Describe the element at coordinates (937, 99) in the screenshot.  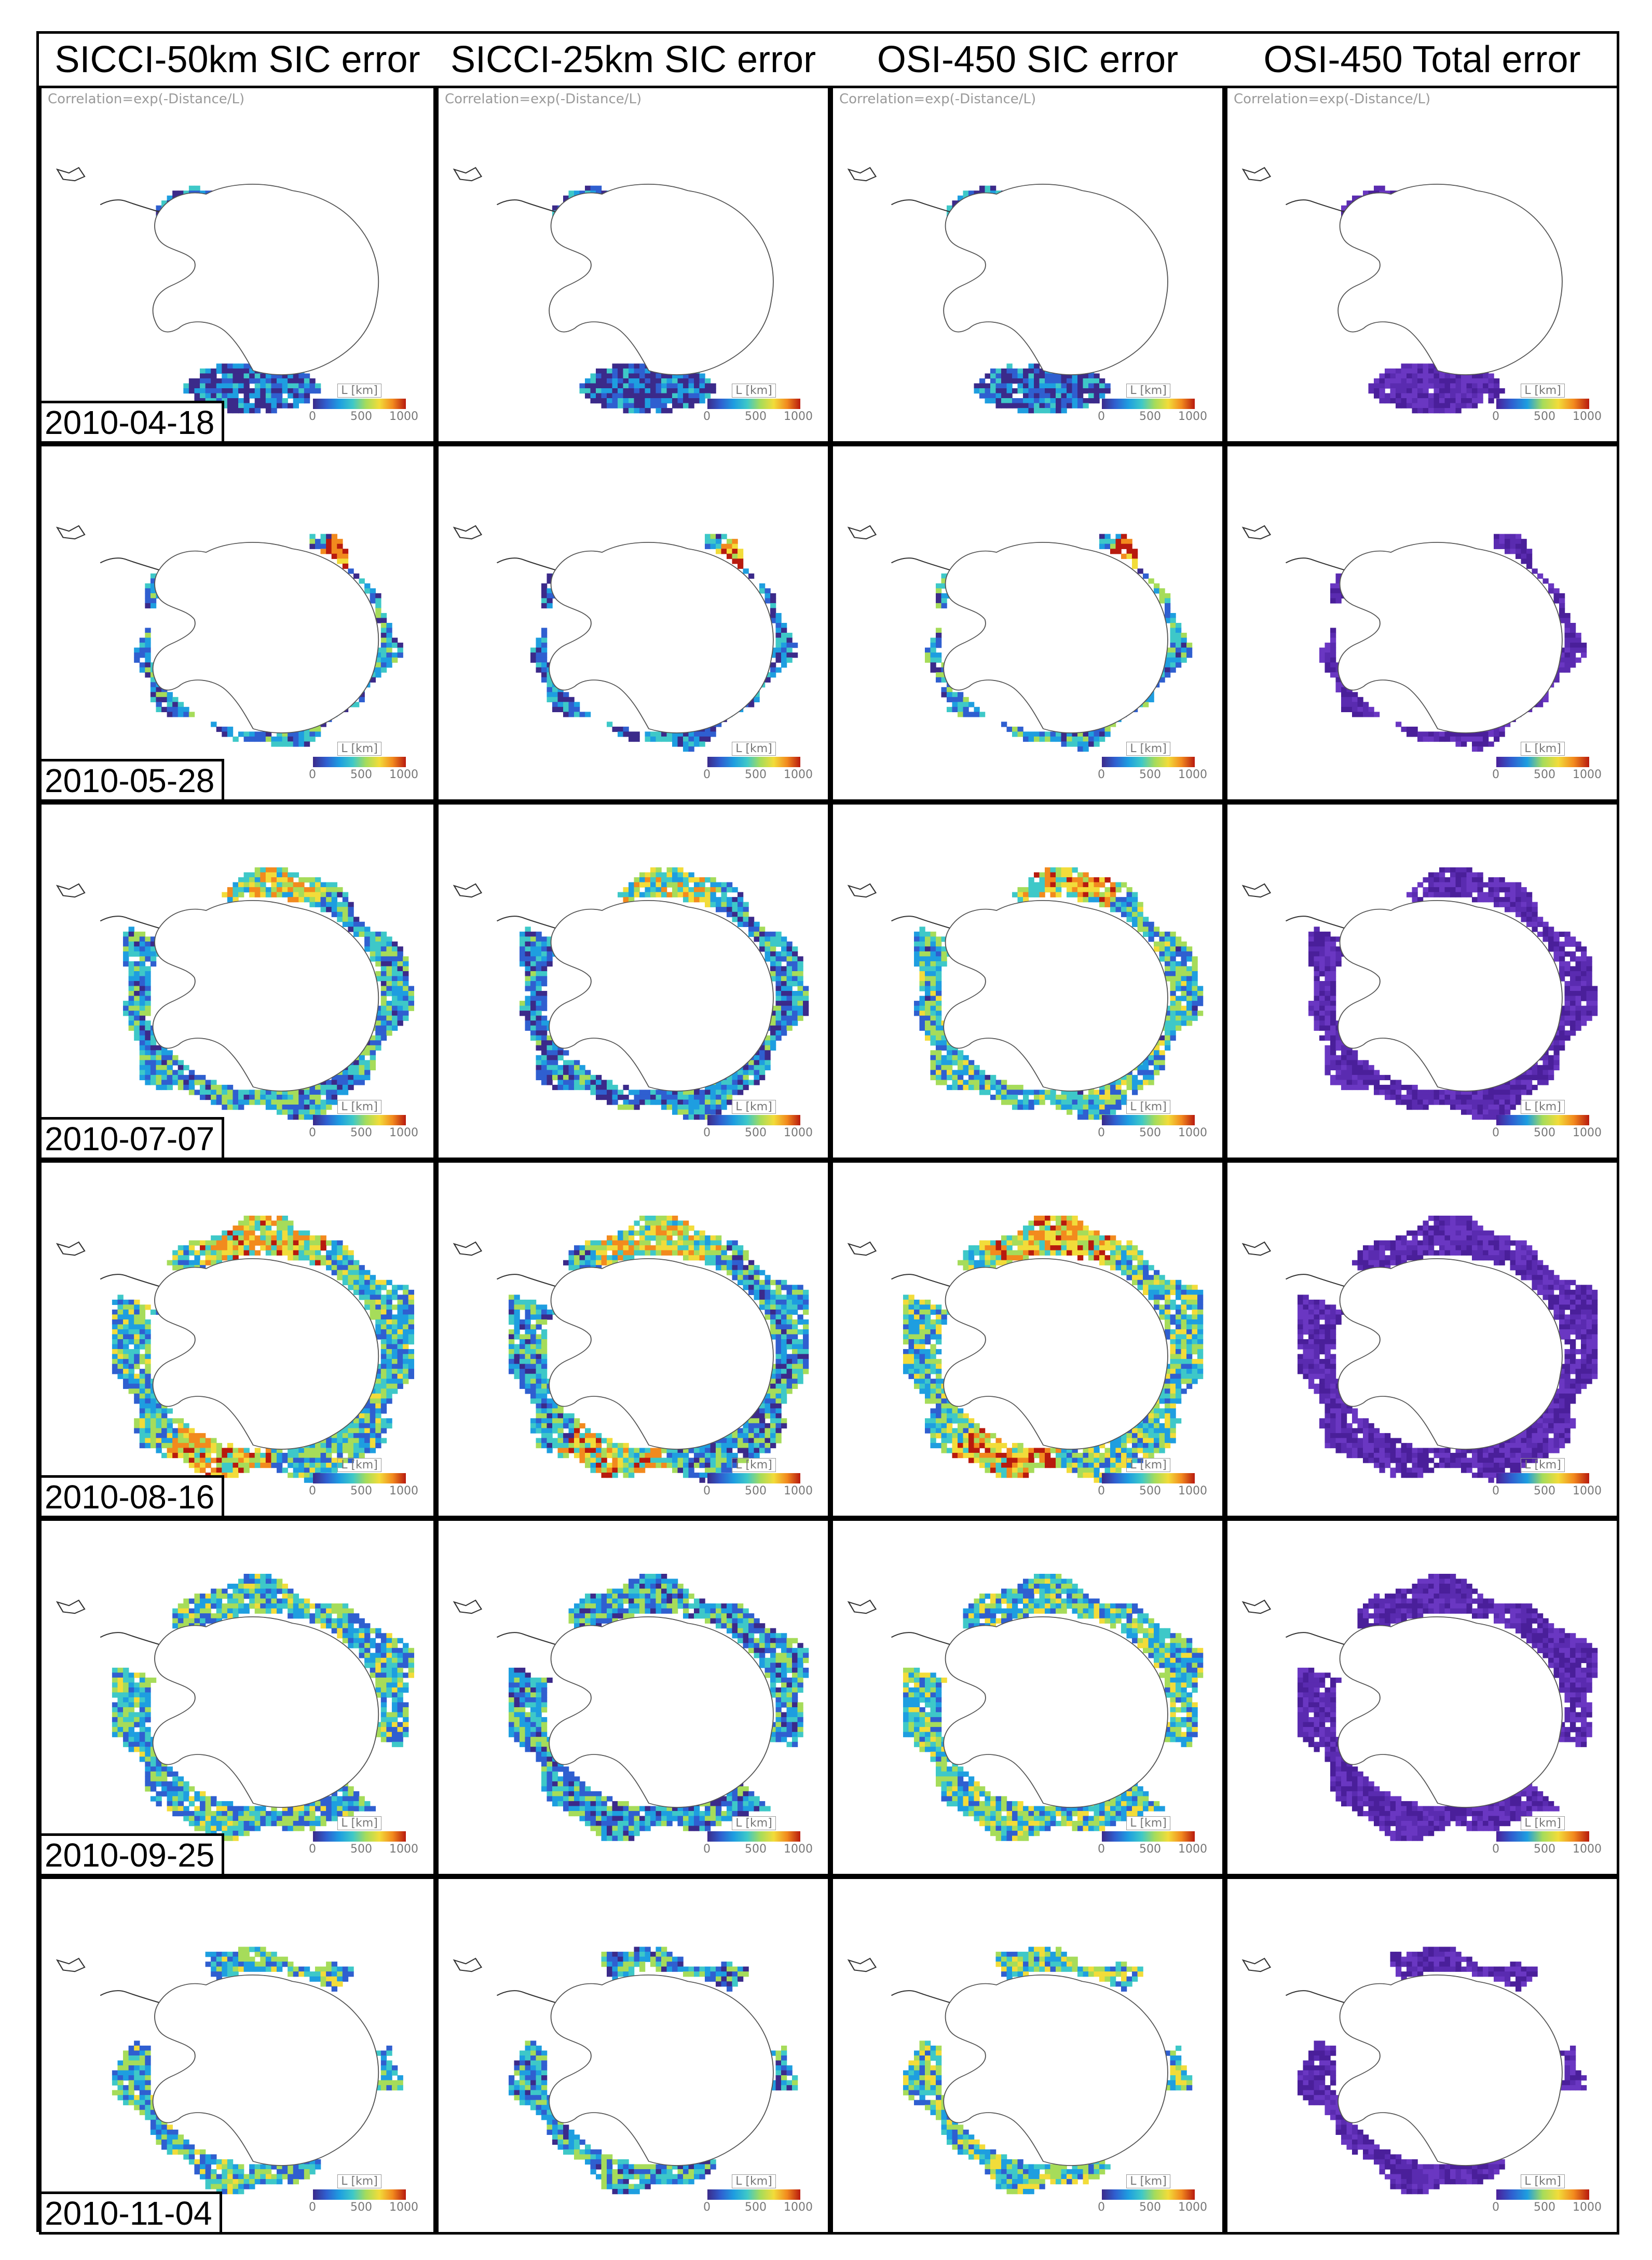
I see `correlation-label: Correlation=exp(-Distance/L)` at that location.